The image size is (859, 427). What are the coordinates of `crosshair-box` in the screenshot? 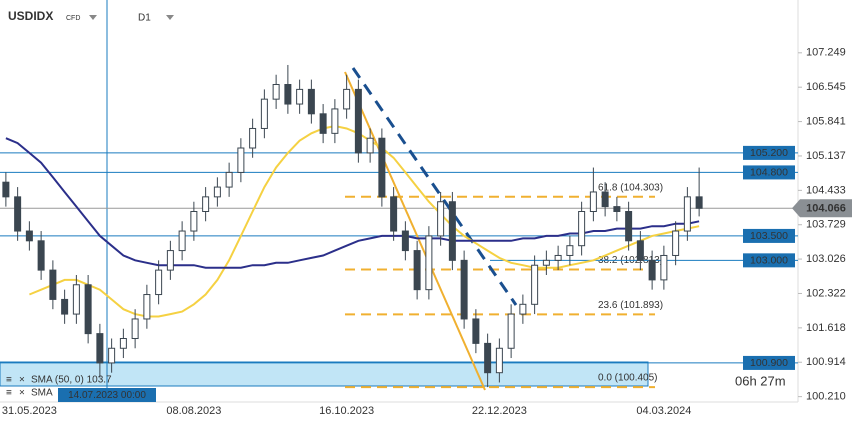 It's located at (107, 395).